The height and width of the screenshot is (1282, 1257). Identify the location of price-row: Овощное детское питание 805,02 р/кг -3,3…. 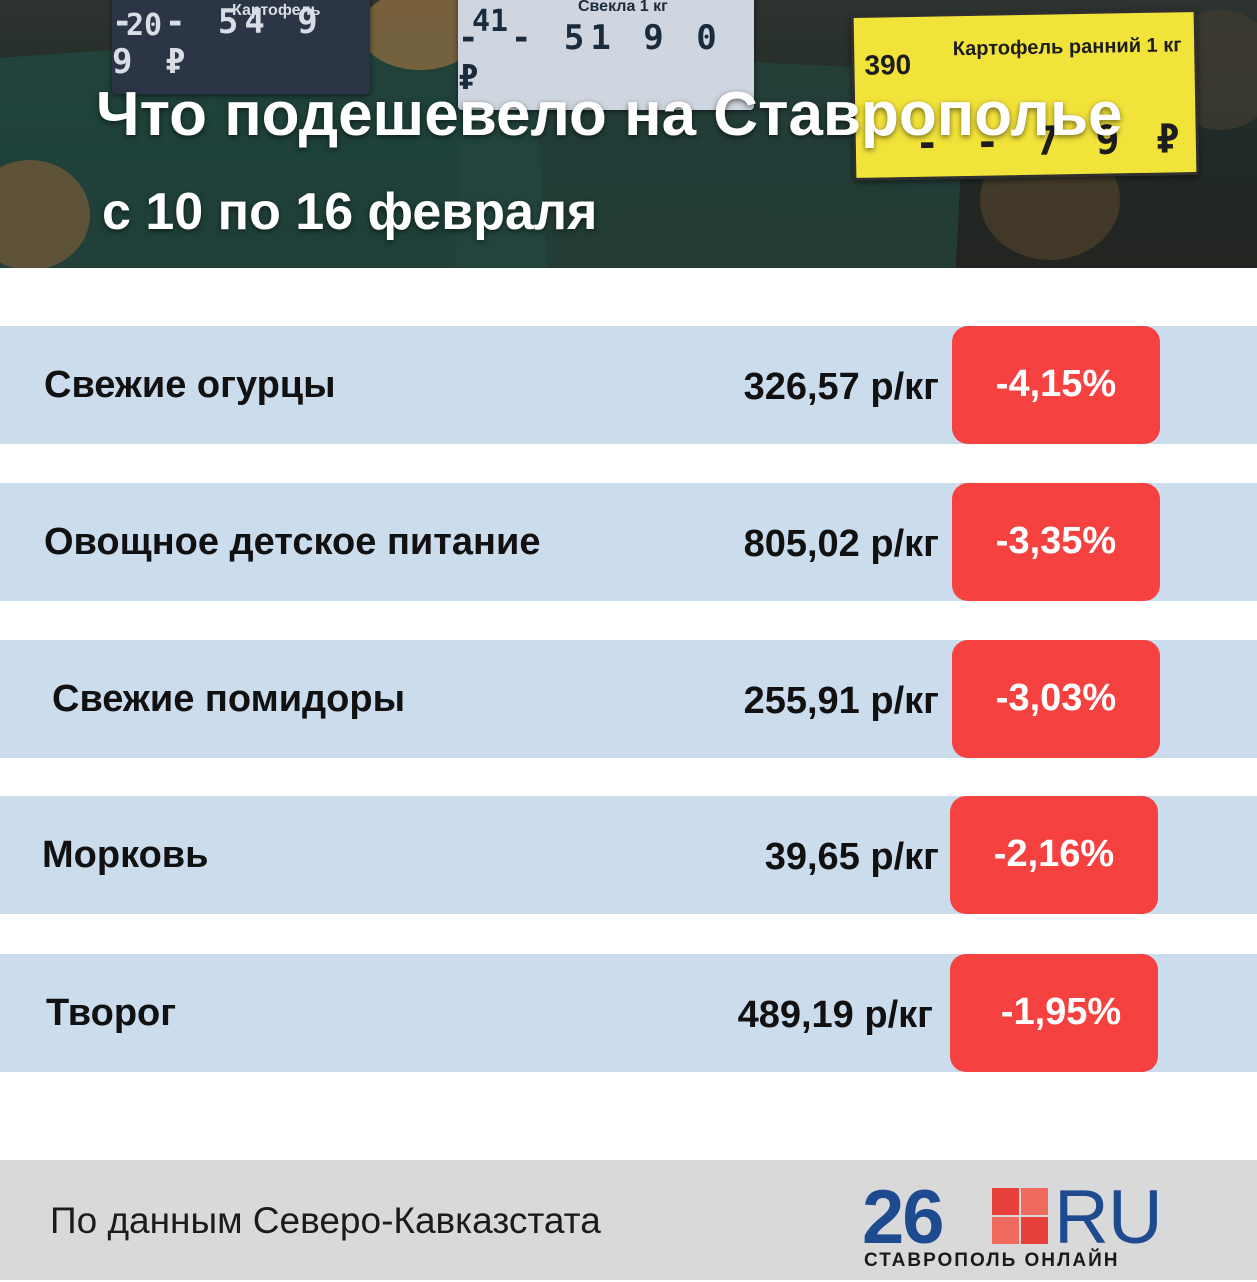
(628, 542).